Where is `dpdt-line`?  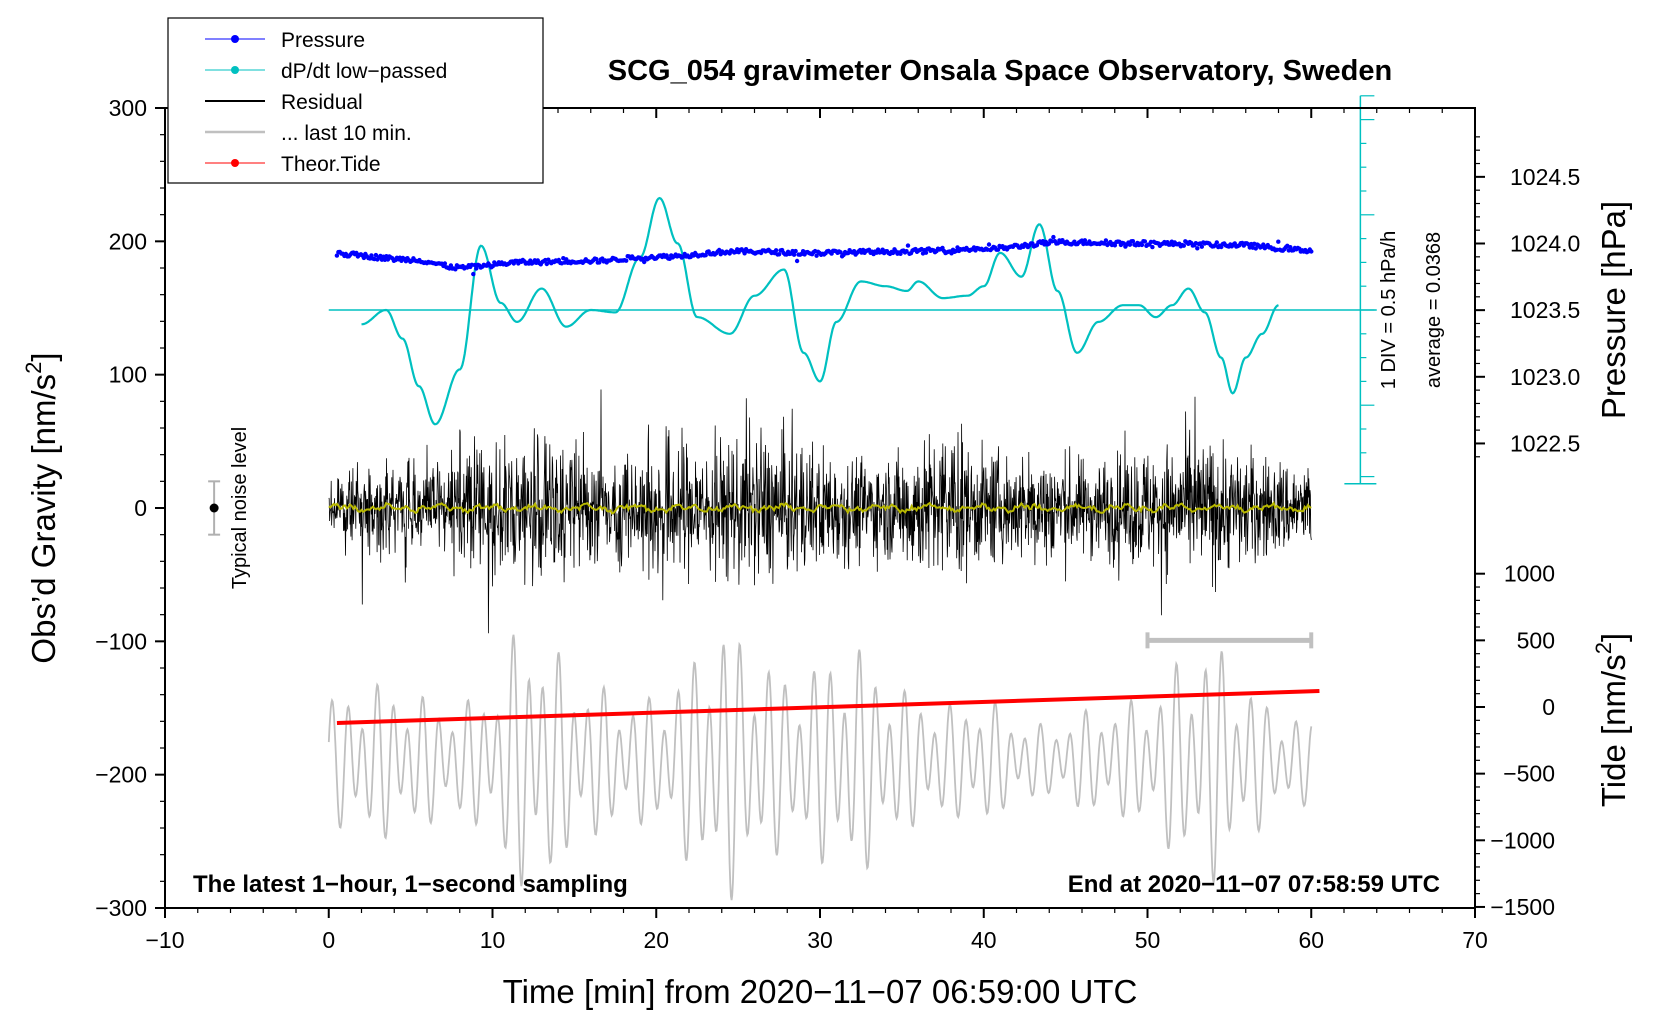
dpdt-line is located at coordinates (820, 311).